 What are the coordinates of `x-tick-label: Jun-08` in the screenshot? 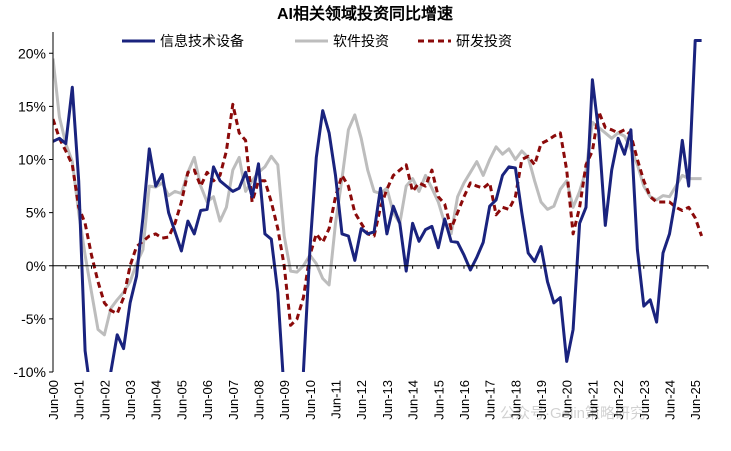 It's located at (258, 400).